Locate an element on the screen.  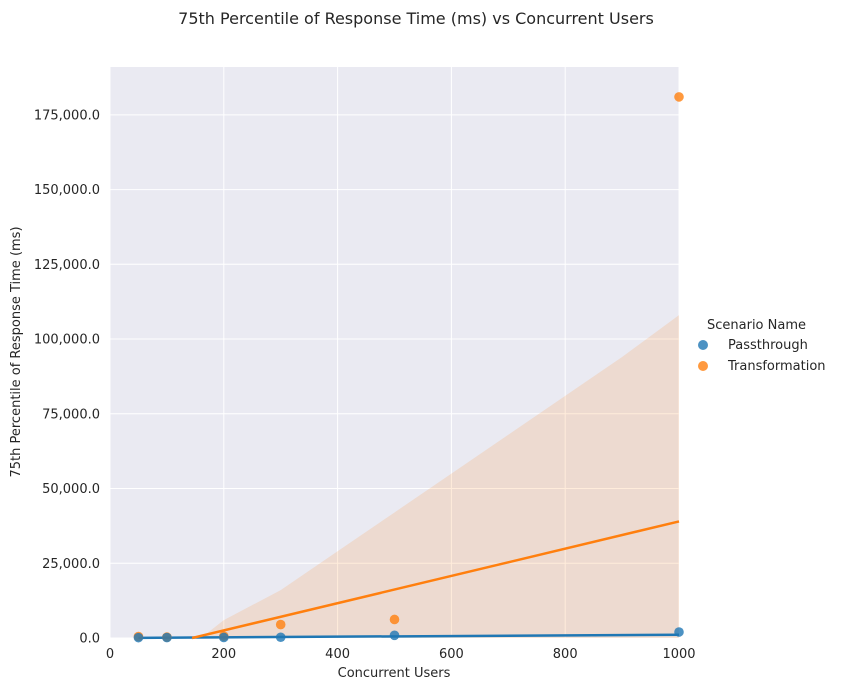
x-tick-label: 400 is located at coordinates (337, 654).